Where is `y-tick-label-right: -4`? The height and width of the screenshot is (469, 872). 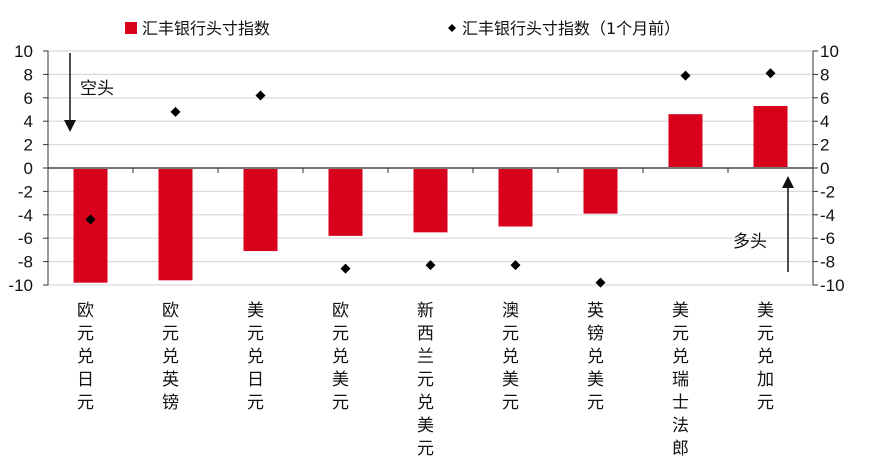 y-tick-label-right: -4 is located at coordinates (827, 215).